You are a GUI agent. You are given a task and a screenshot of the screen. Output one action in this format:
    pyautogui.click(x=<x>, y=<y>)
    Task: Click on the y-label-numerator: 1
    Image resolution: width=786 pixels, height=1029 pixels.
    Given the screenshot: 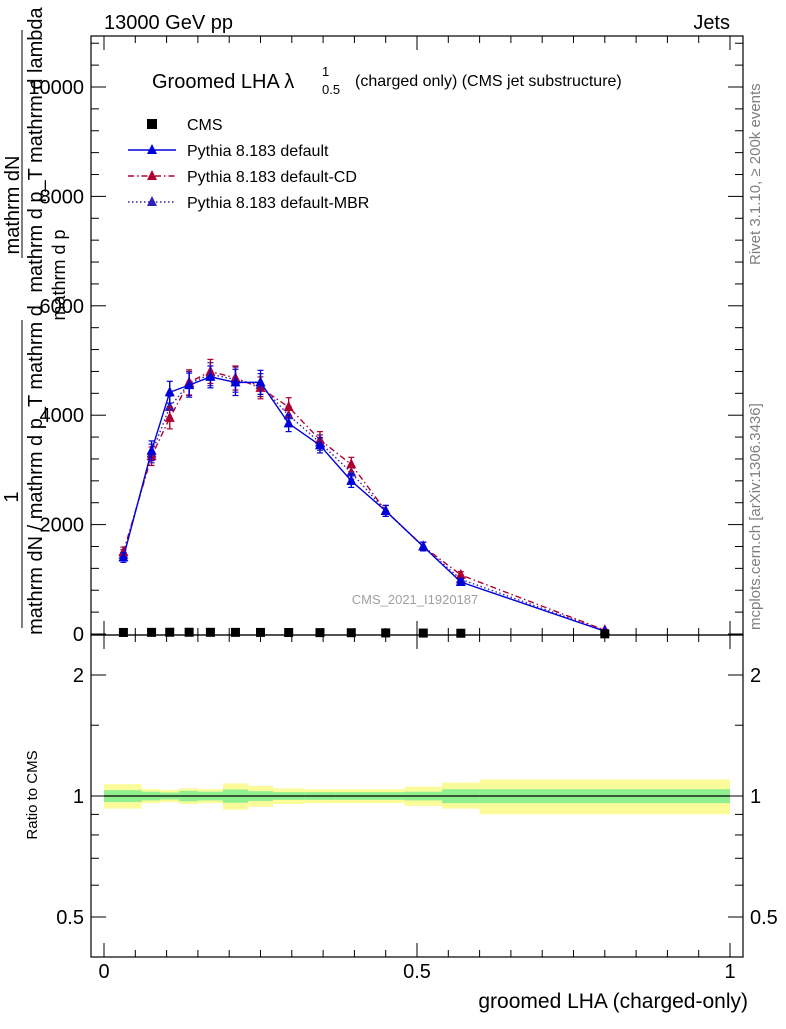 What is the action you would take?
    pyautogui.click(x=12, y=496)
    